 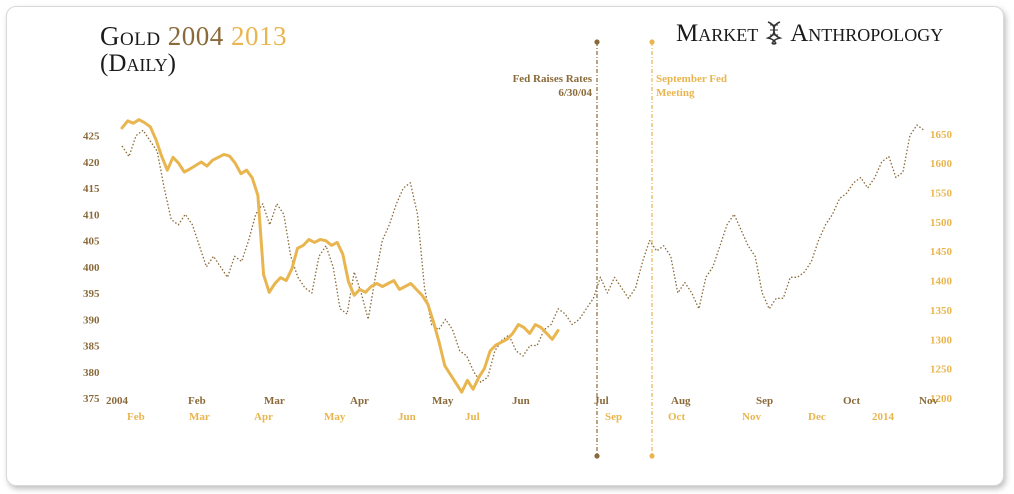 I want to click on dna-helix-icon, so click(x=774, y=33).